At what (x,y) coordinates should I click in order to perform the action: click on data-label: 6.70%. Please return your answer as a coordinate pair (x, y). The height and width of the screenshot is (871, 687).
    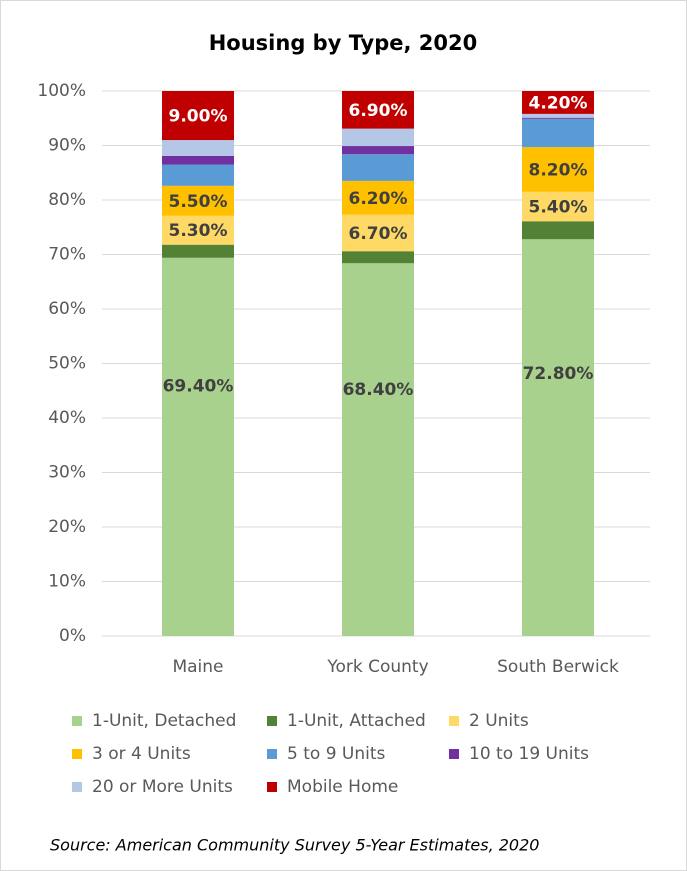
    Looking at the image, I should click on (378, 234).